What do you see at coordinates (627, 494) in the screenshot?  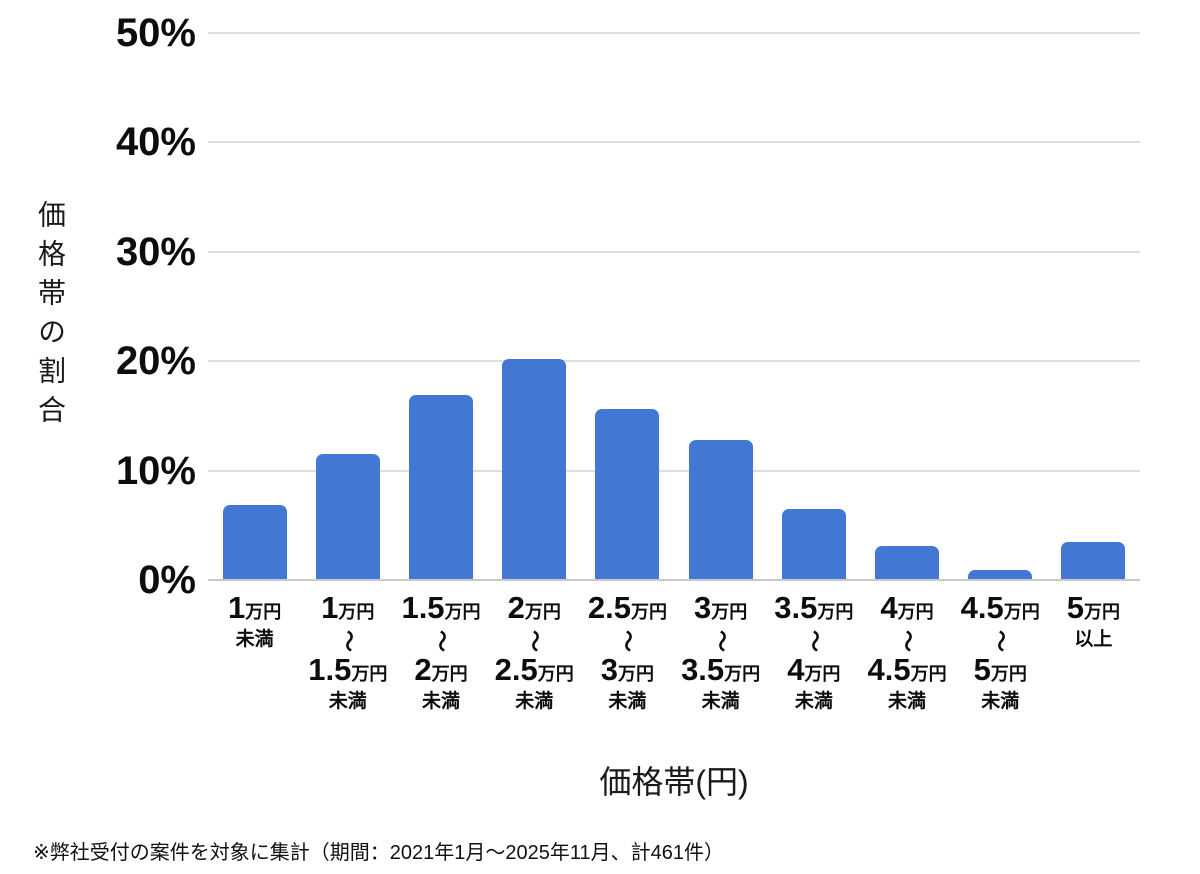 I see `bar-2.5万円～3万円未満` at bounding box center [627, 494].